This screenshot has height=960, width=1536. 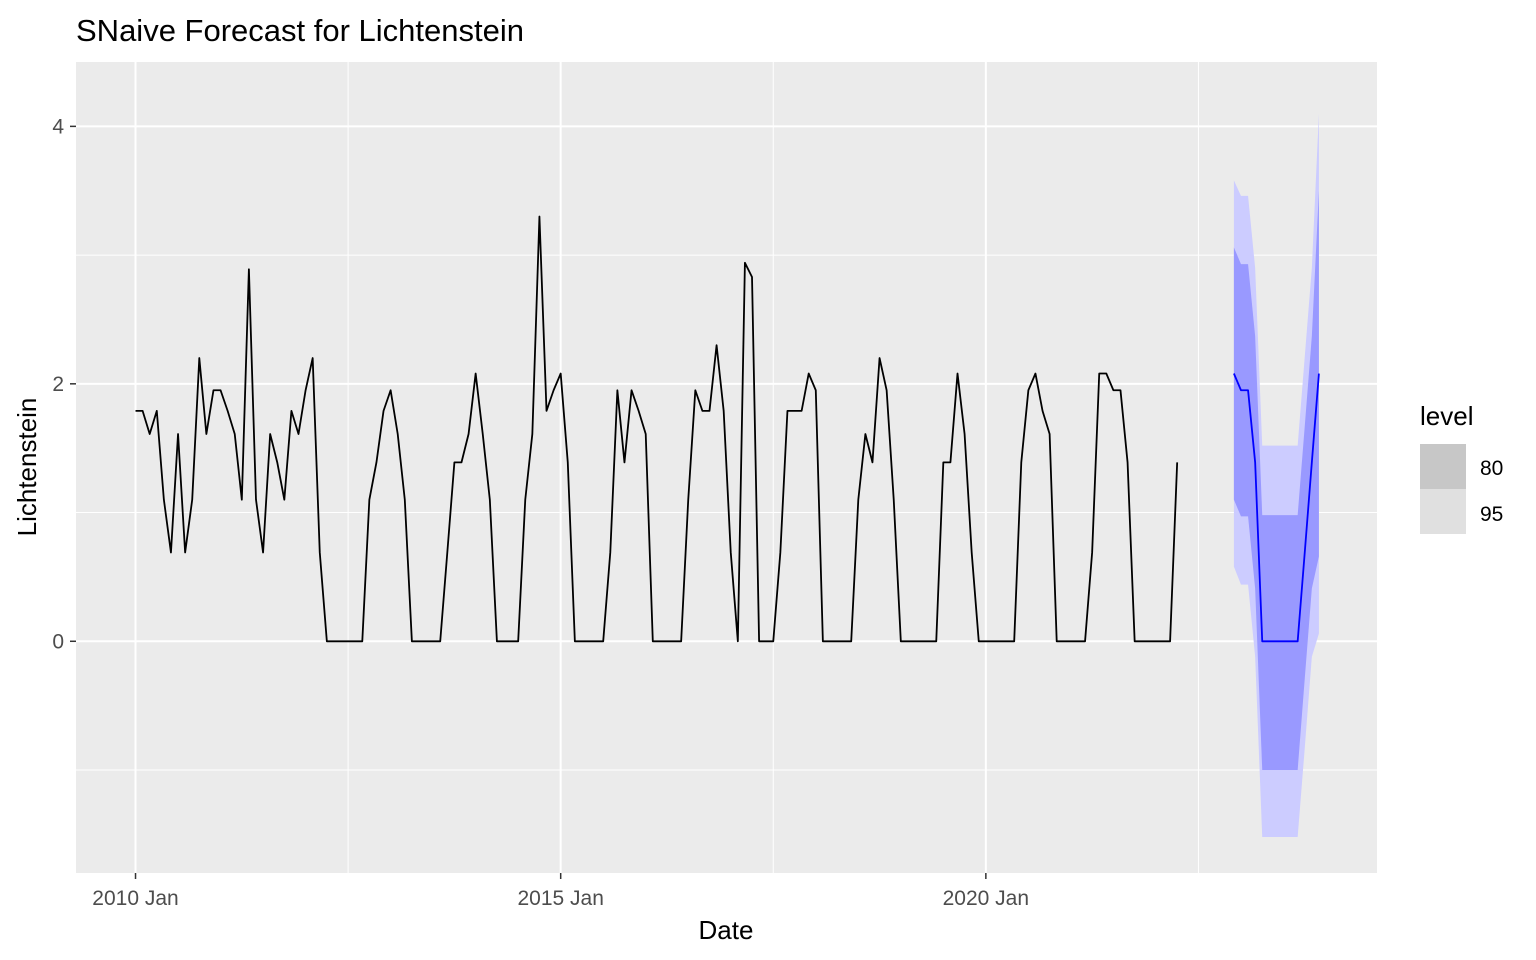 I want to click on legend: level 80 95, so click(x=1461, y=467).